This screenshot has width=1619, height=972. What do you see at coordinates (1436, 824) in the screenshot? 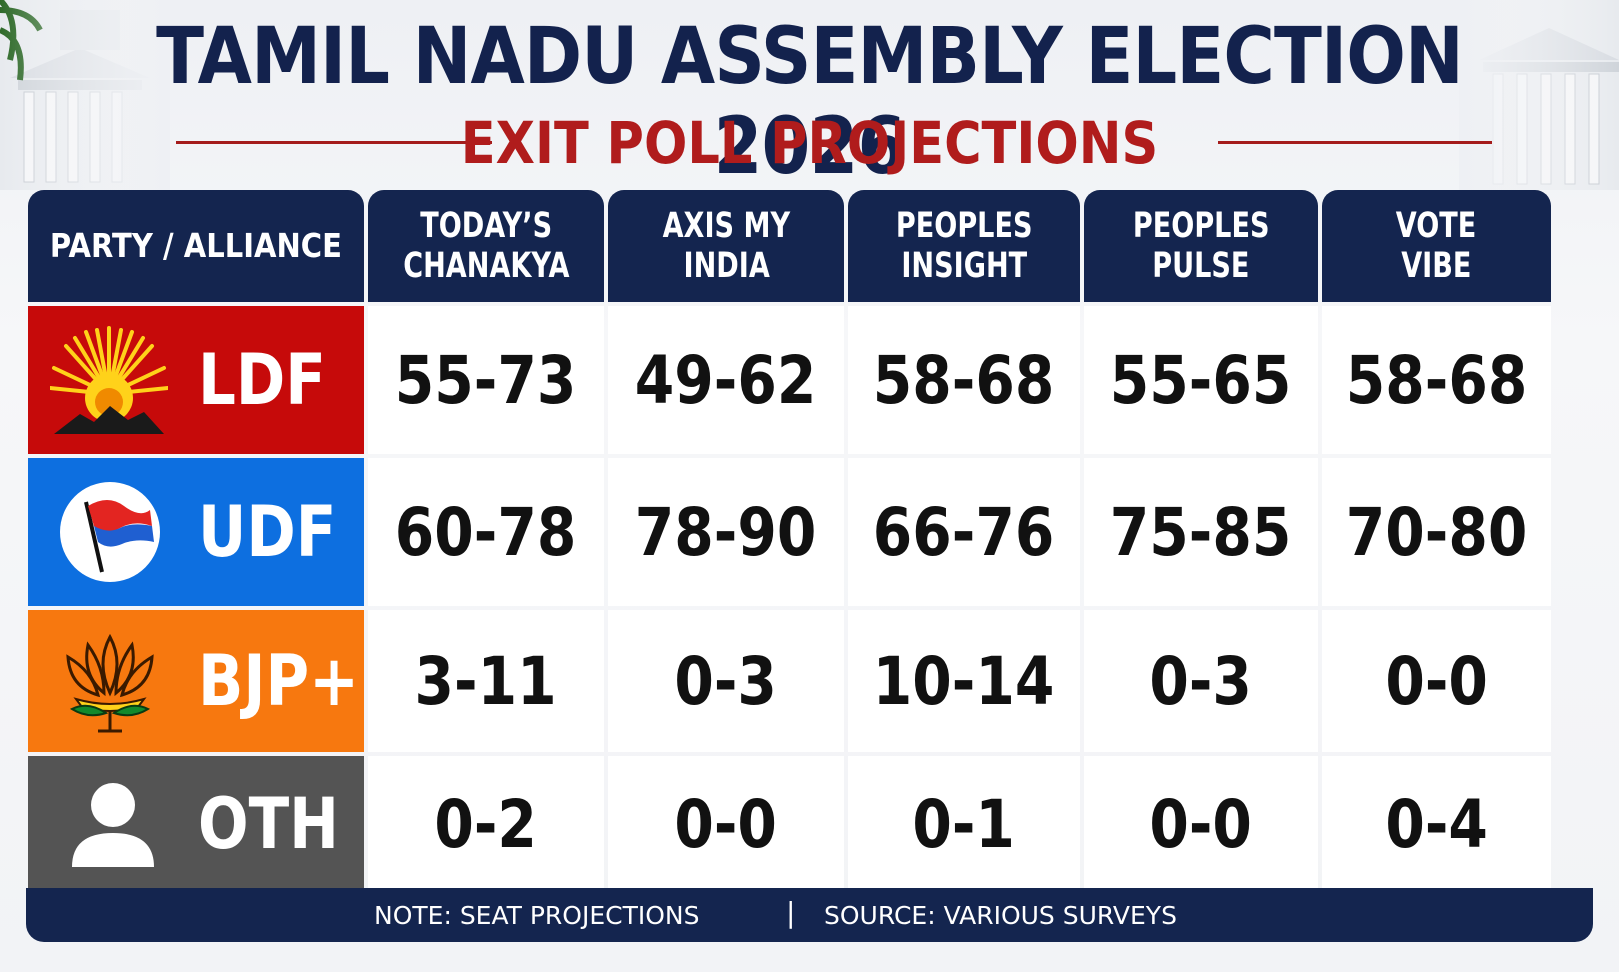
I see `value-cell: 0-4` at bounding box center [1436, 824].